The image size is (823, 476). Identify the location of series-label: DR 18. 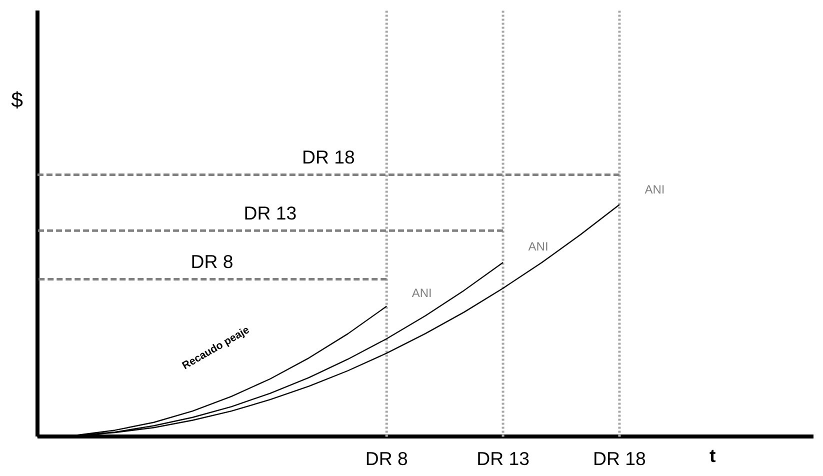
(328, 157).